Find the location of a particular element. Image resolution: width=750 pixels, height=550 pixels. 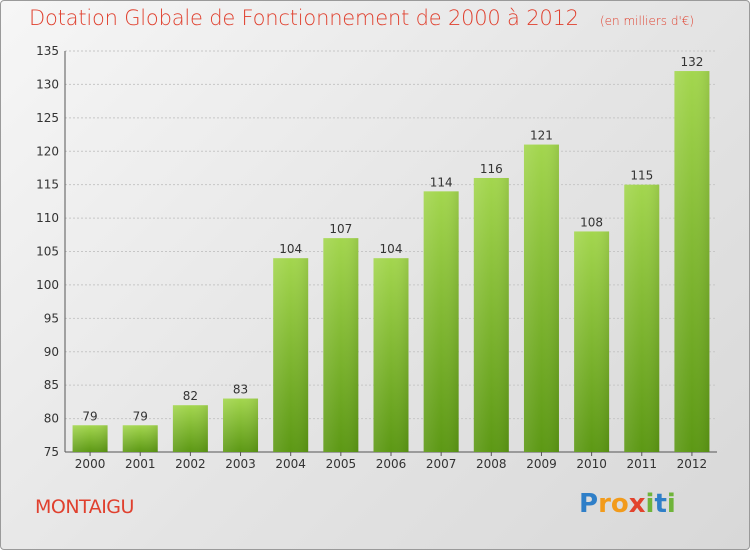

unit-note: (en milliers d'€) is located at coordinates (647, 21).